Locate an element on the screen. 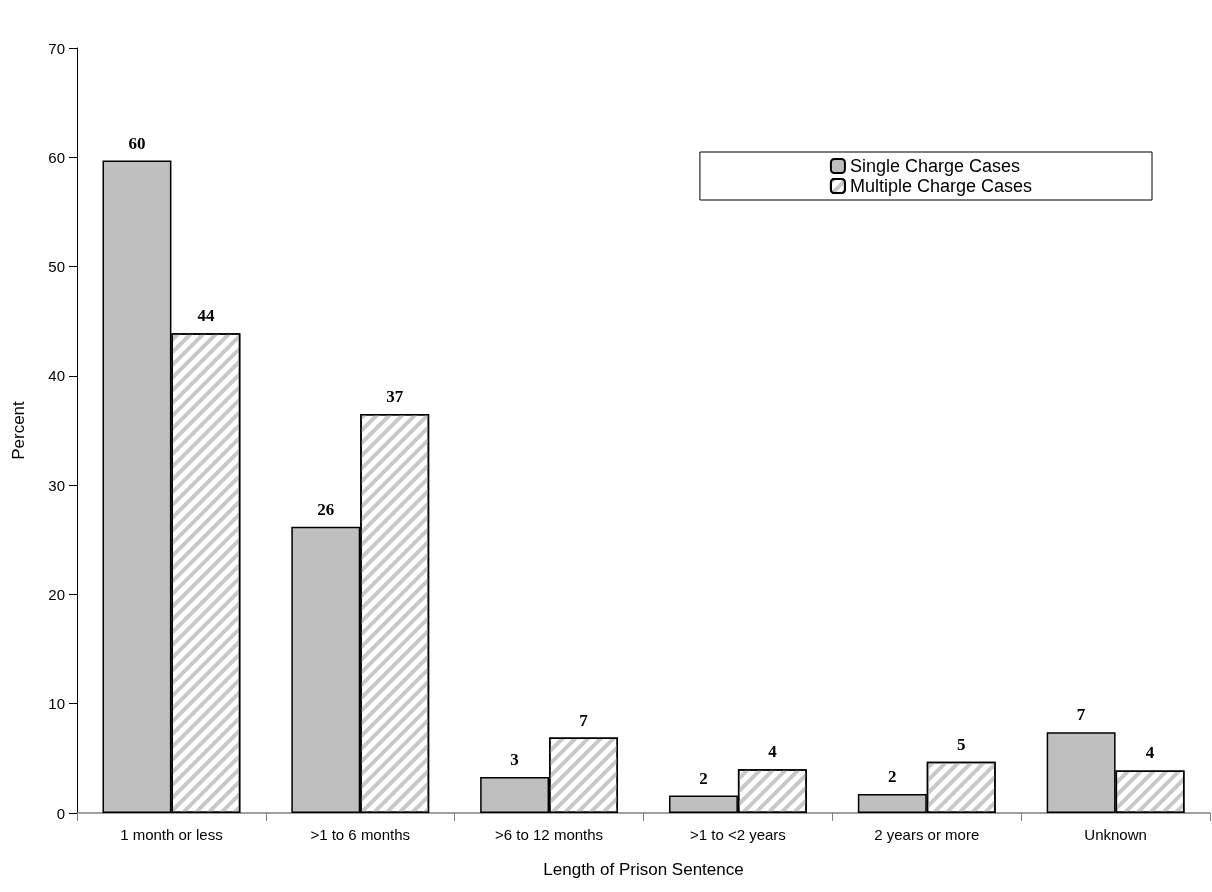 The width and height of the screenshot is (1212, 892). x-tick-label: 2 years or more is located at coordinates (927, 834).